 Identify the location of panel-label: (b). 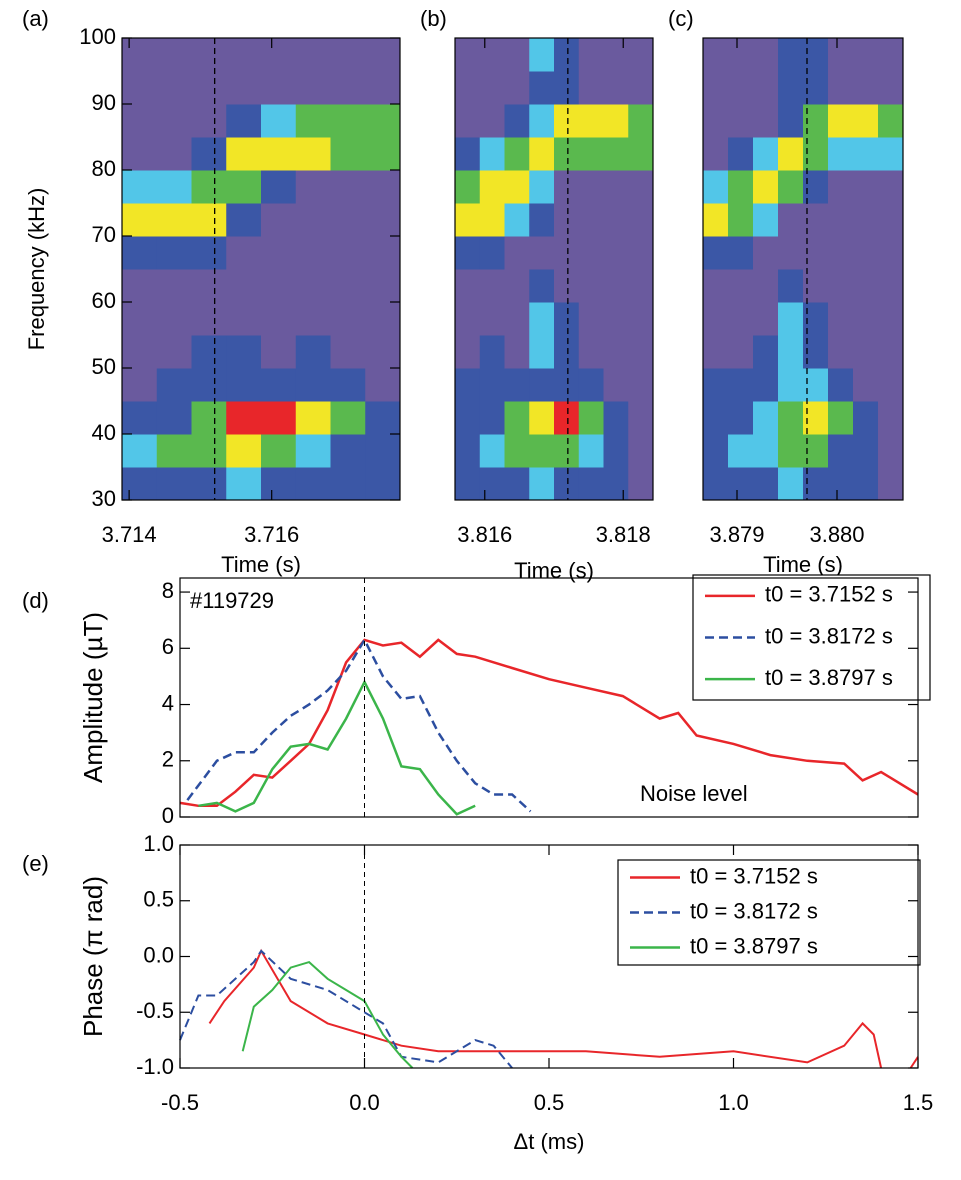
(433, 18).